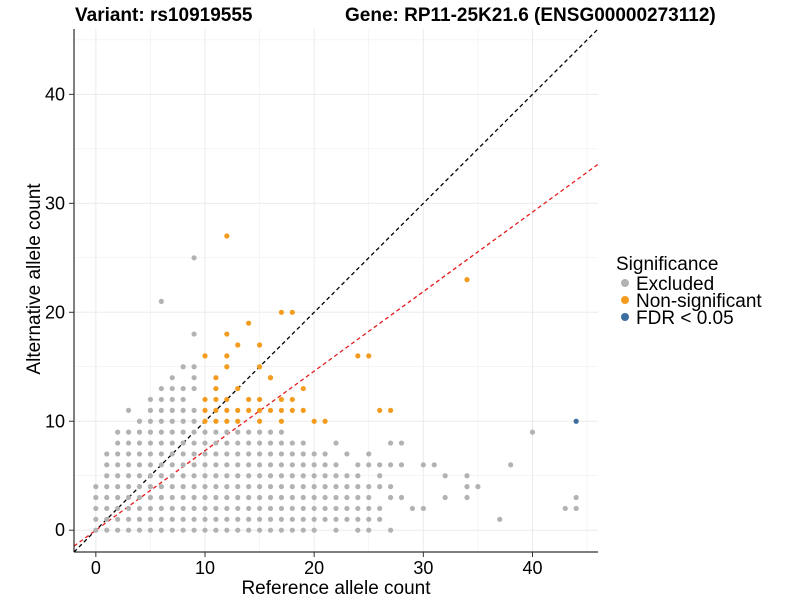 The width and height of the screenshot is (800, 600). What do you see at coordinates (667, 264) in the screenshot?
I see `legend-title: Significance` at bounding box center [667, 264].